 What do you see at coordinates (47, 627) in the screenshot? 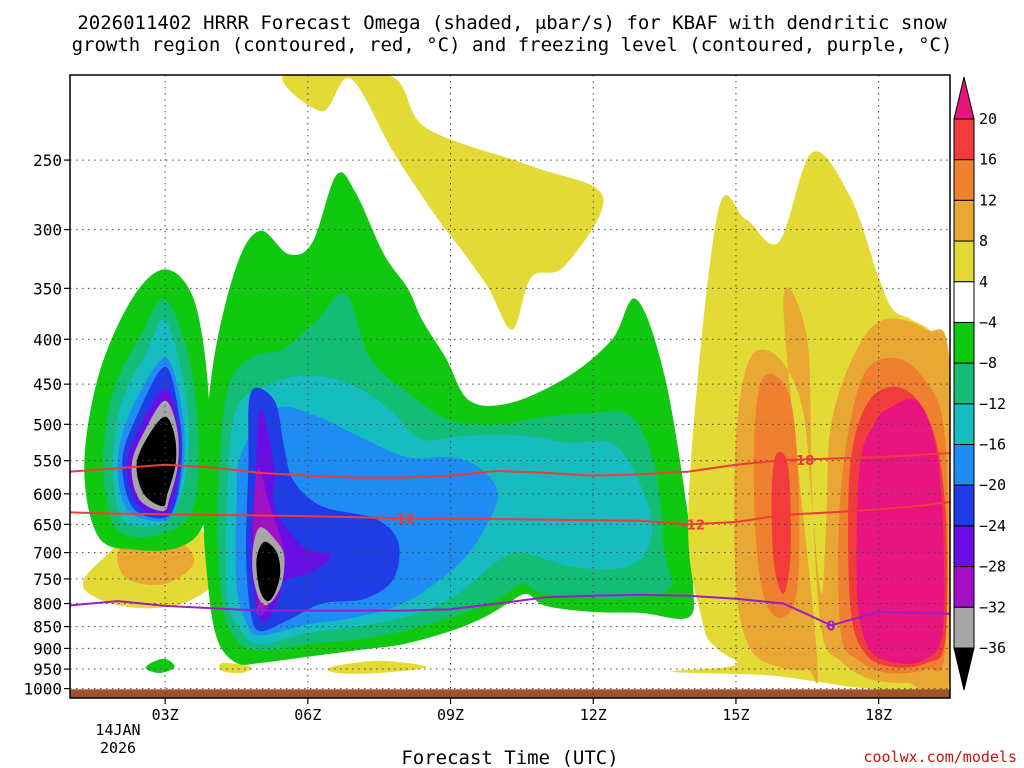
I see `y-tick-label: 850` at bounding box center [47, 627].